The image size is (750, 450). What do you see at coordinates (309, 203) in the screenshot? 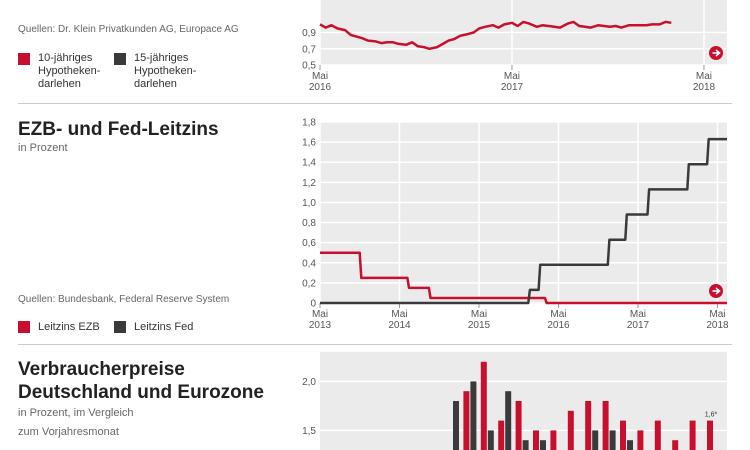
I see `y-tick-label: 1,0` at bounding box center [309, 203].